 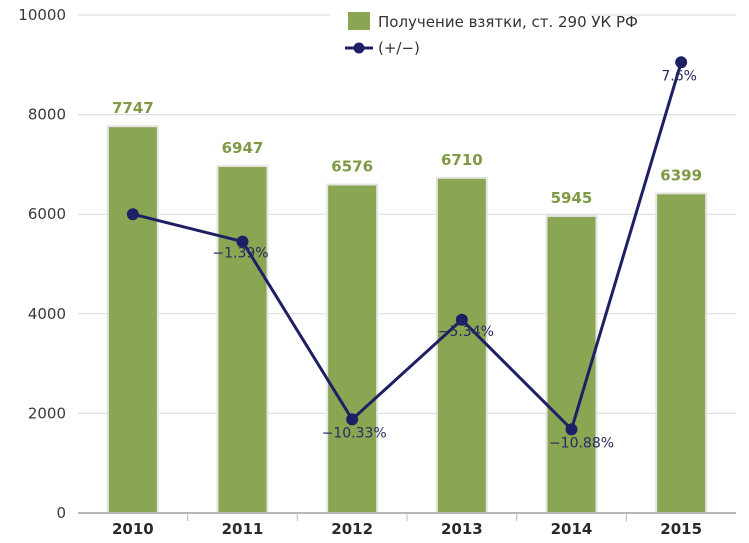 What do you see at coordinates (359, 21) in the screenshot?
I see `legend-swatch-bar` at bounding box center [359, 21].